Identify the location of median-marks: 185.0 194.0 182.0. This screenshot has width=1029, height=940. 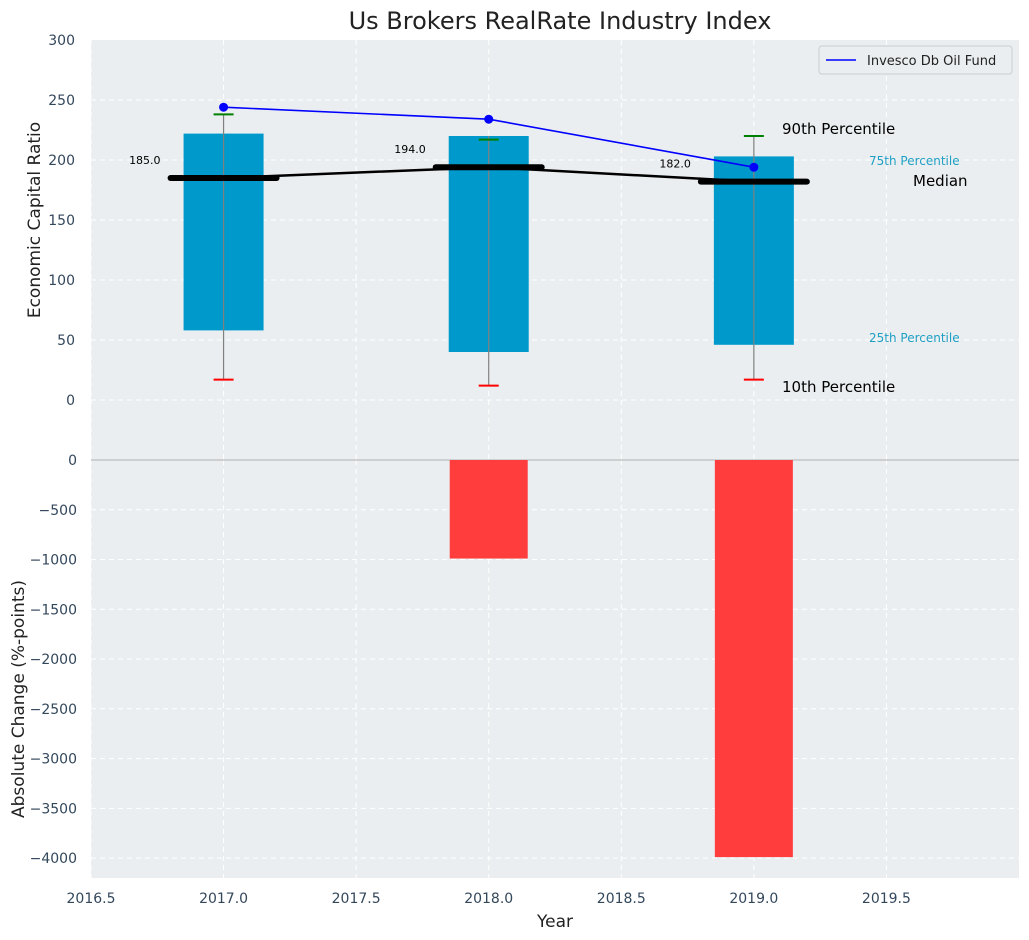
(469, 164).